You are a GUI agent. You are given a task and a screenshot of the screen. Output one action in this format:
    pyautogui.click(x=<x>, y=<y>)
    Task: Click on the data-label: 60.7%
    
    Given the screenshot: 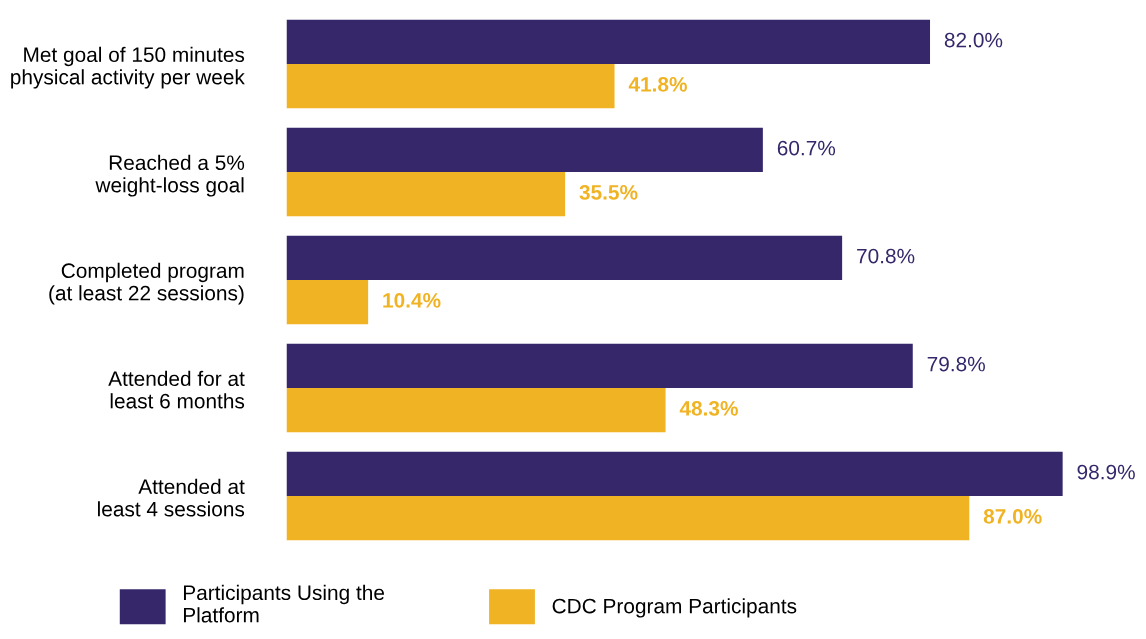 What is the action you would take?
    pyautogui.click(x=806, y=148)
    